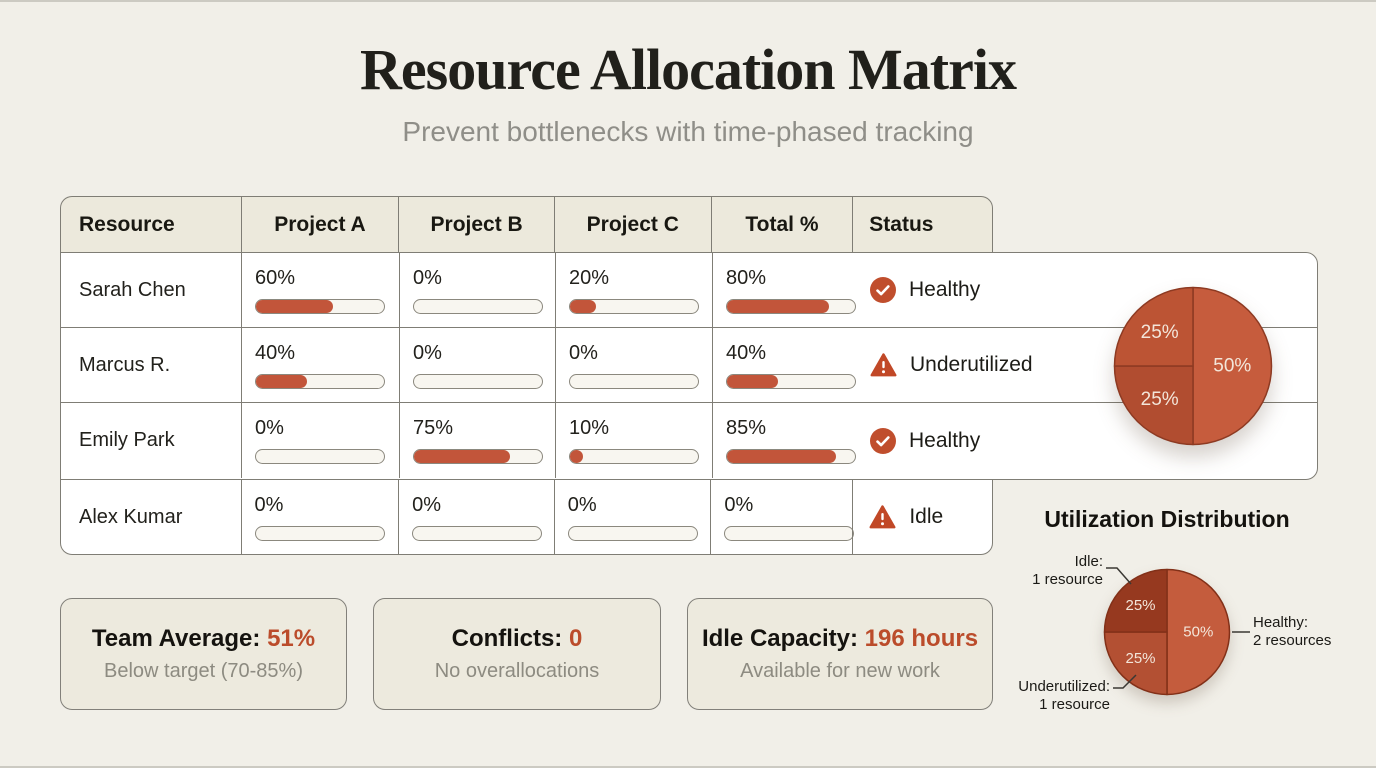 This screenshot has width=1376, height=768. What do you see at coordinates (922, 224) in the screenshot?
I see `column-header-status: Status` at bounding box center [922, 224].